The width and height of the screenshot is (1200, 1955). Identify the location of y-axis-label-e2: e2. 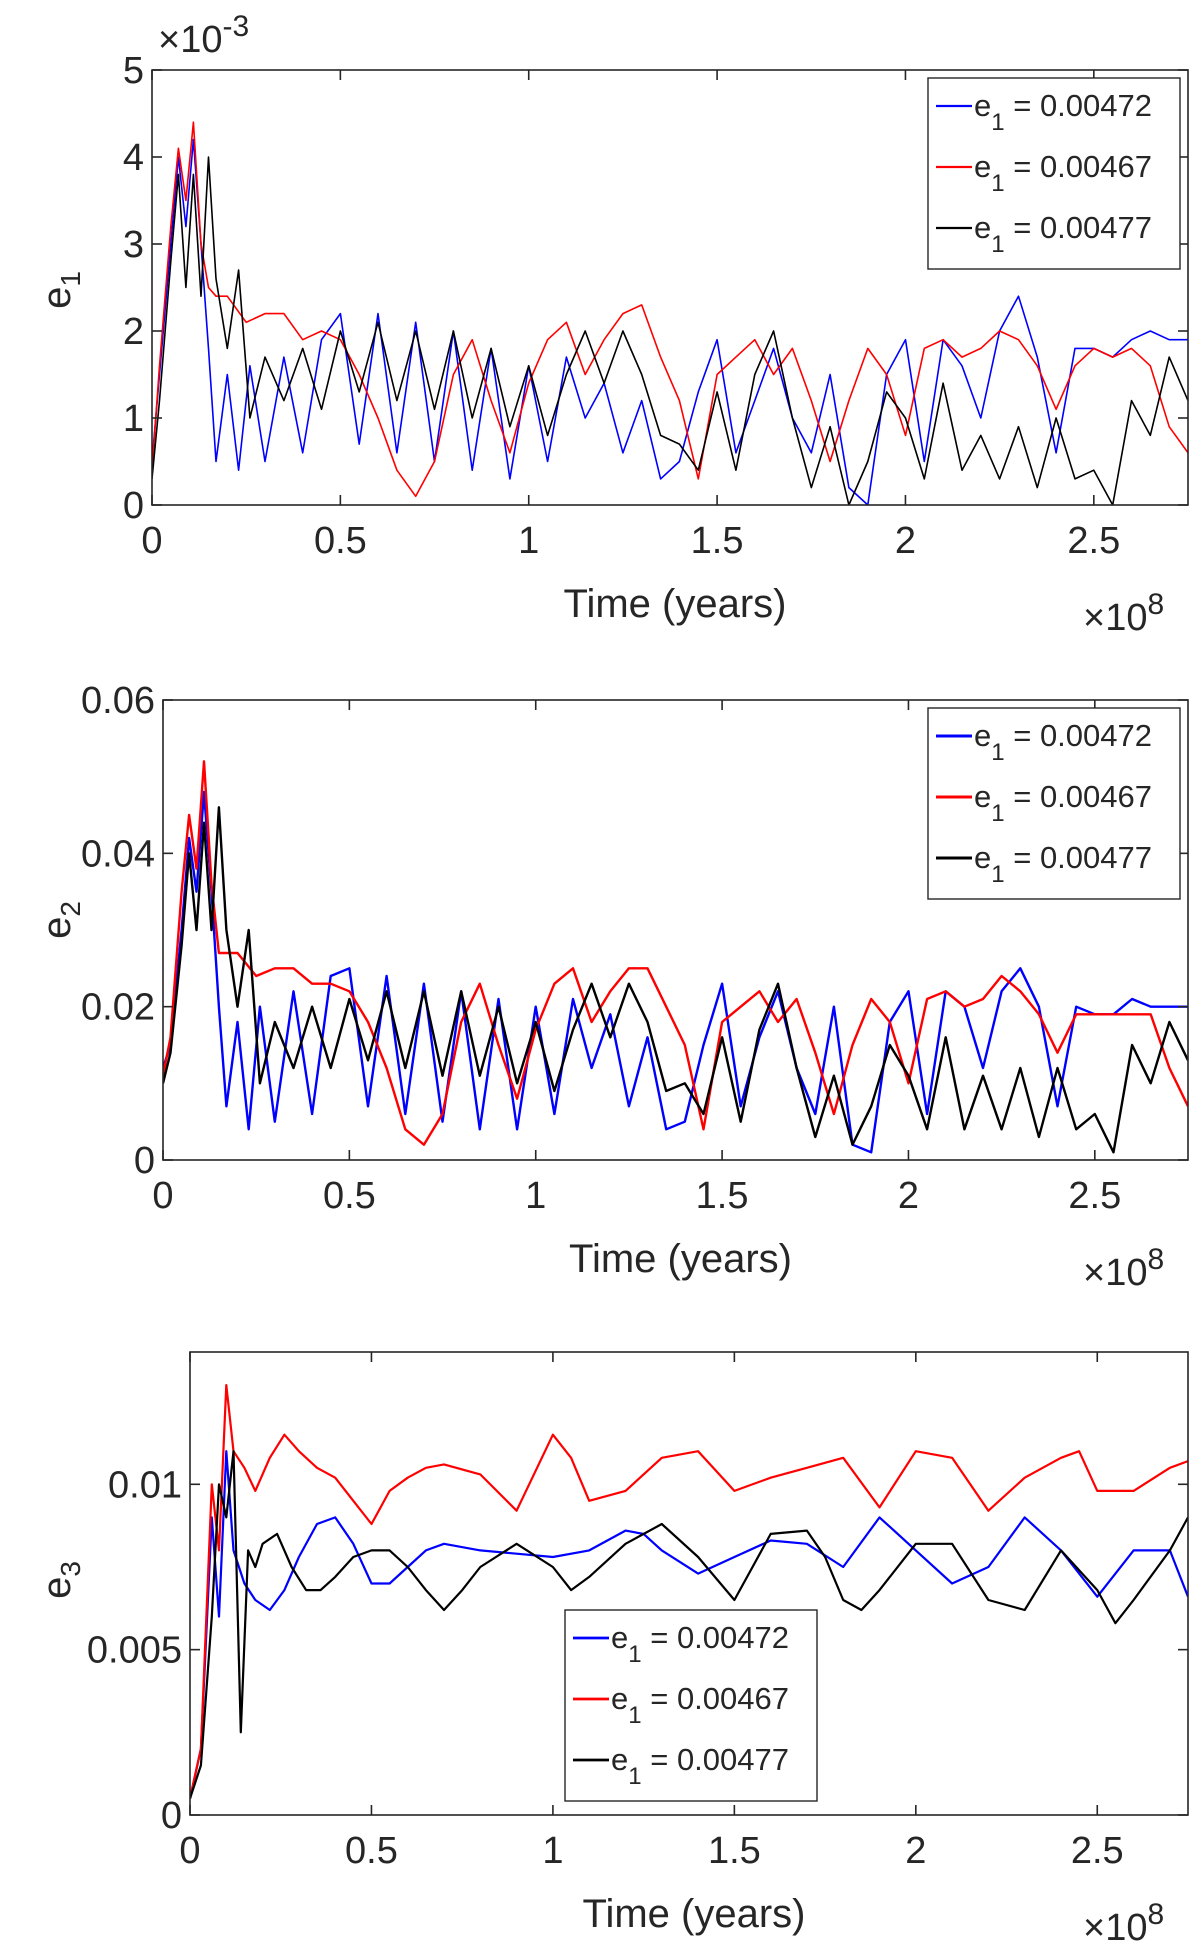
(60, 920).